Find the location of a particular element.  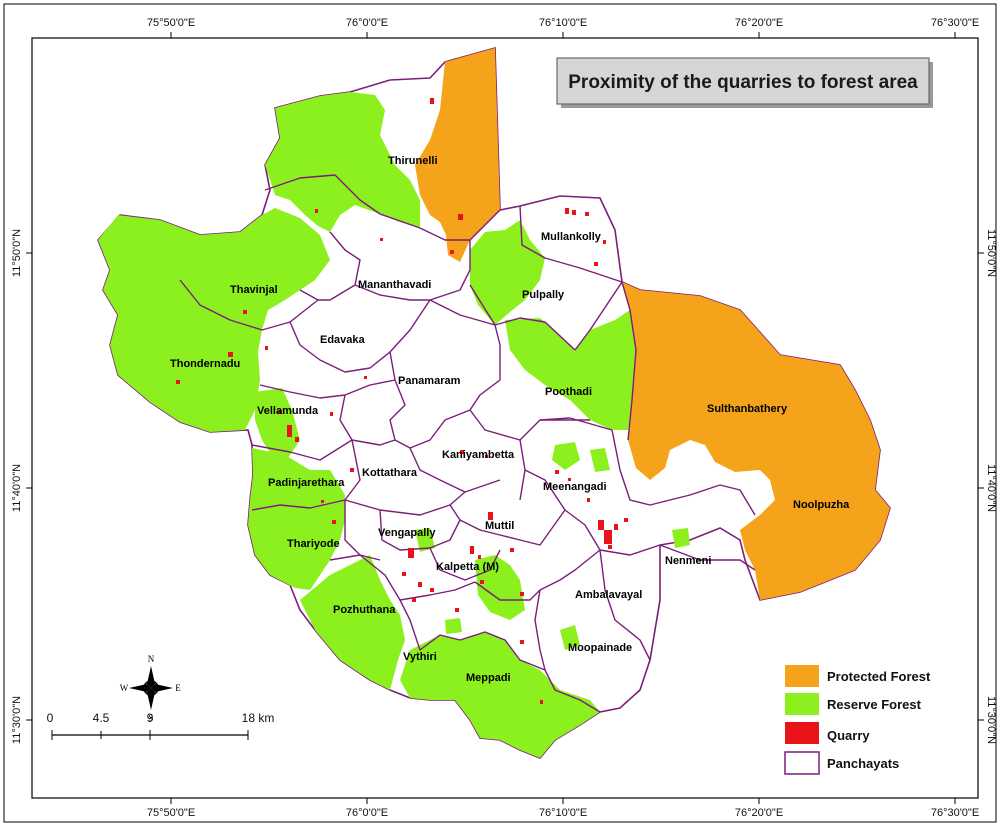

north-arrow-compass: N S E W is located at coordinates (151, 688).